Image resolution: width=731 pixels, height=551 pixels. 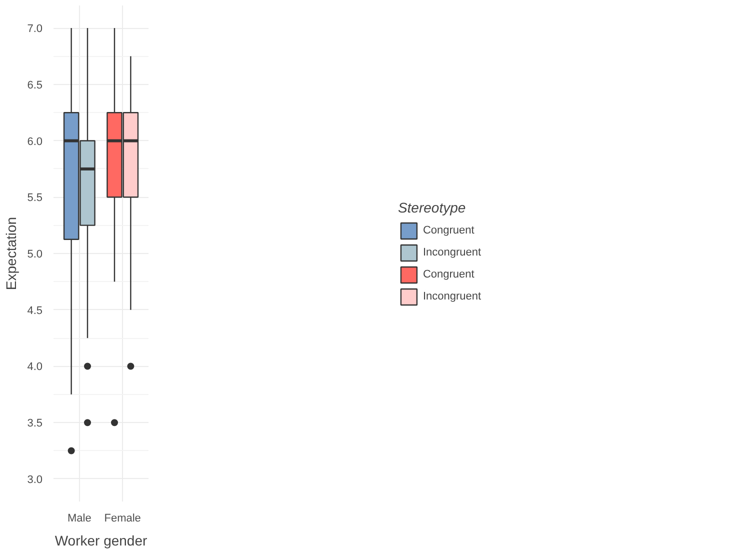 I want to click on y-tick-label: 4.5, so click(x=35, y=310).